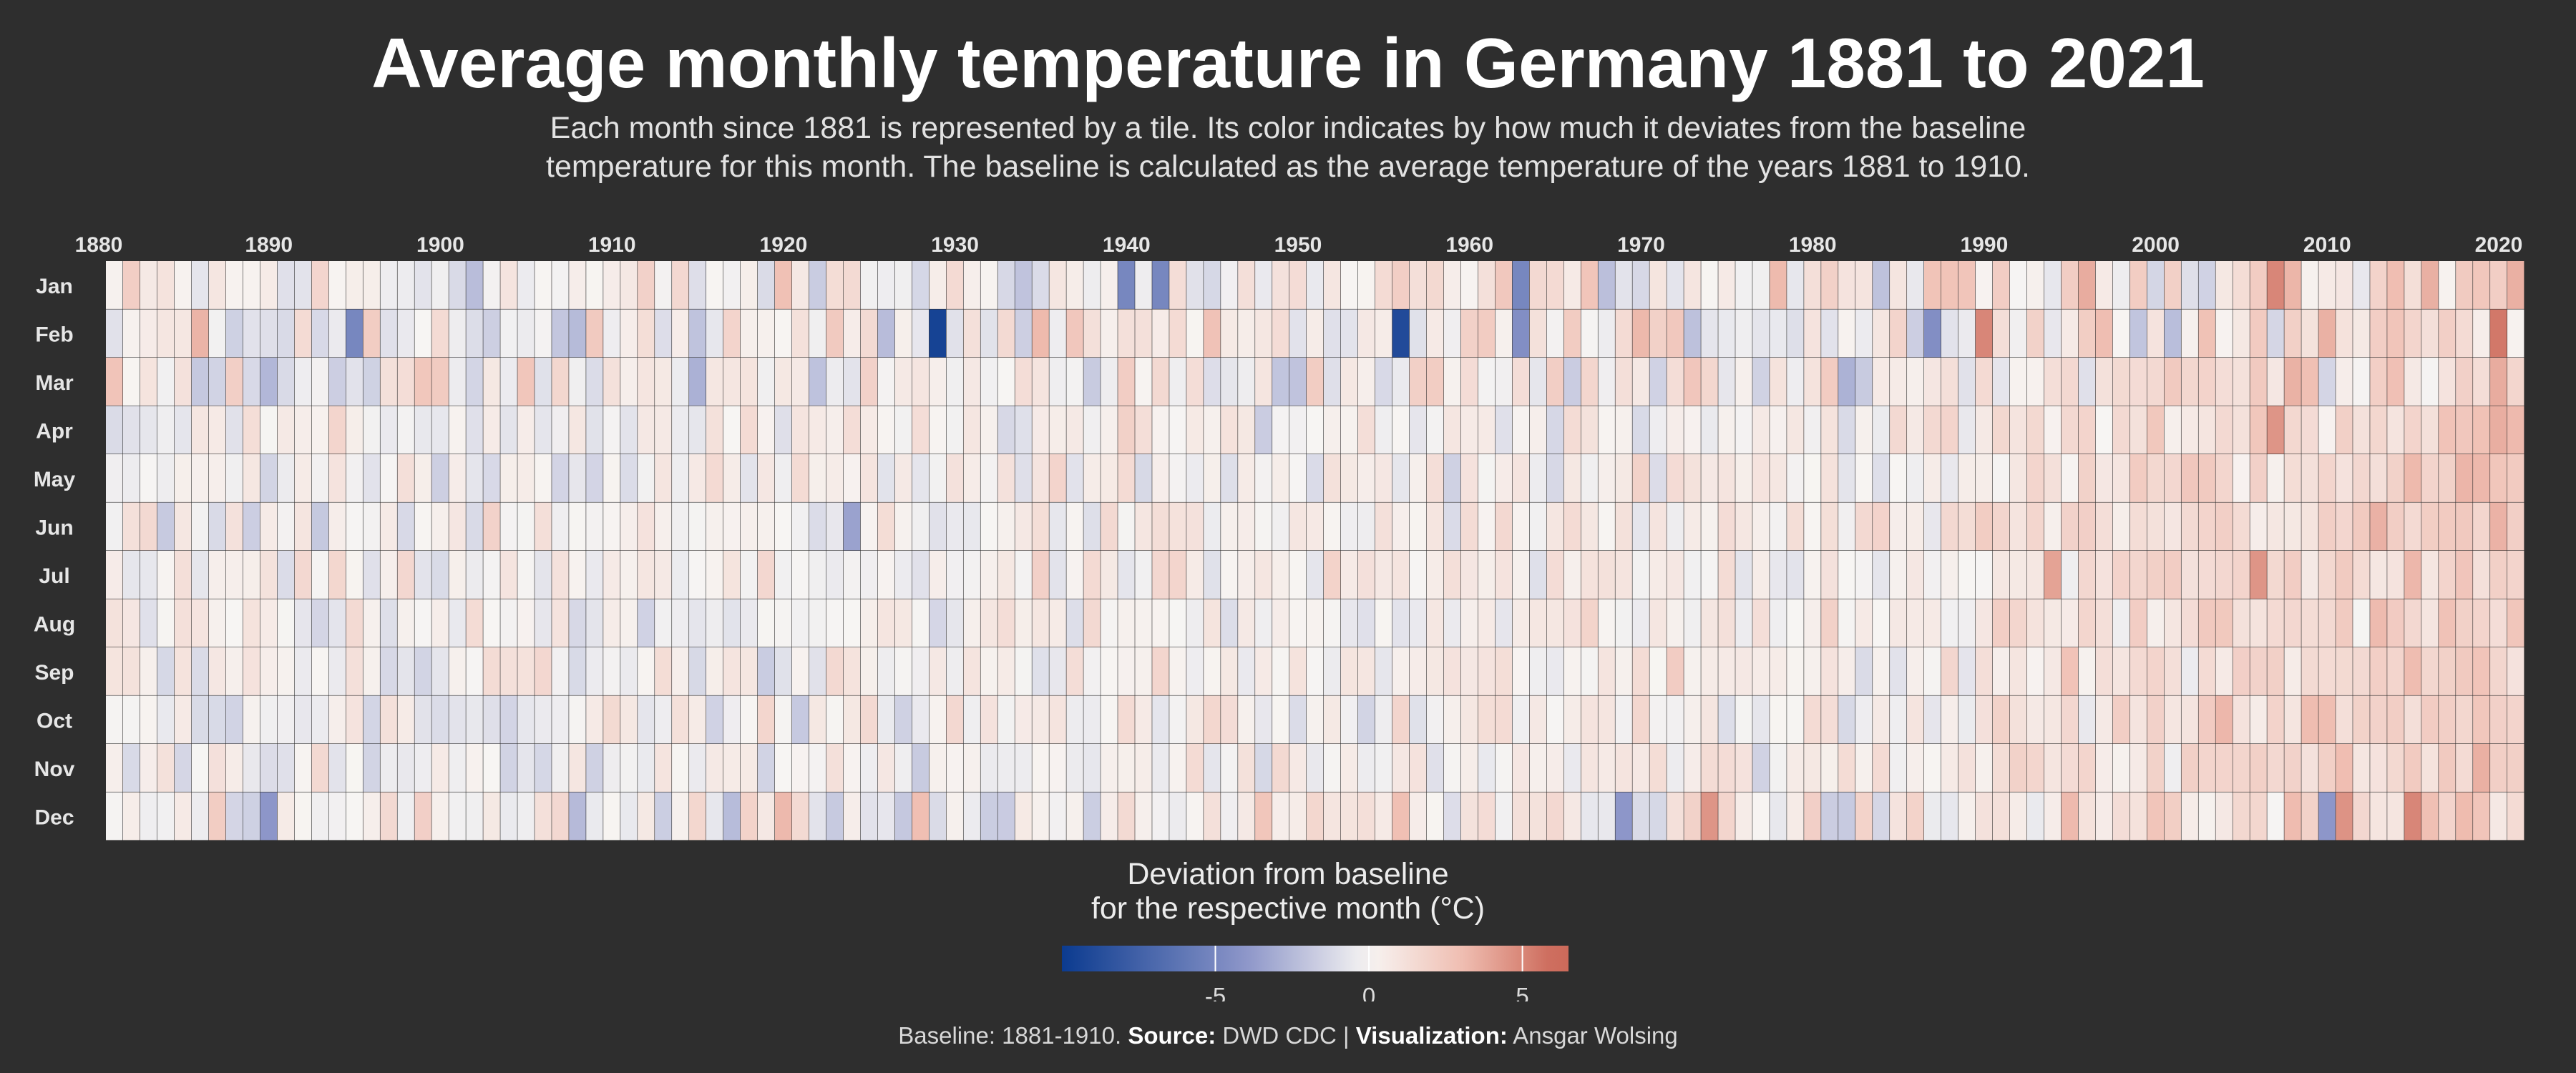  Describe the element at coordinates (629, 719) in the screenshot. I see `tile-oct-1911` at that location.